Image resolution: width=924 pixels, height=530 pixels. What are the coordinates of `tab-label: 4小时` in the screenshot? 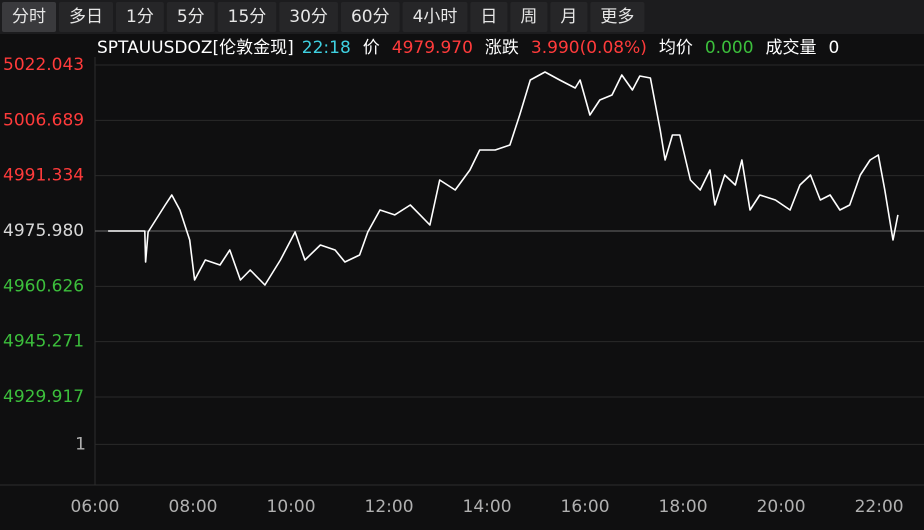 It's located at (435, 17).